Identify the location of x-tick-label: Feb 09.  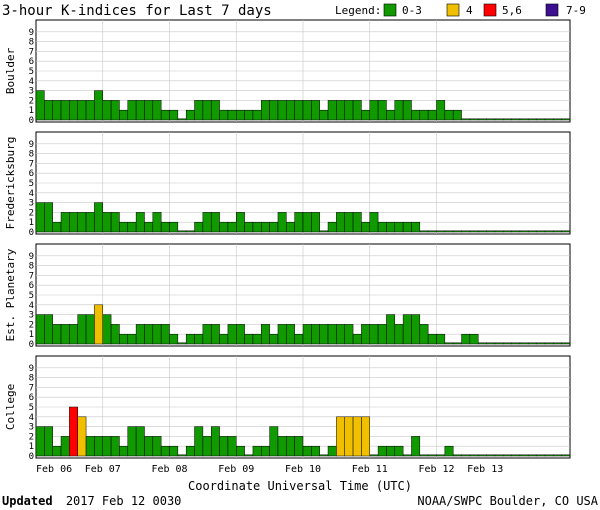
(236, 469).